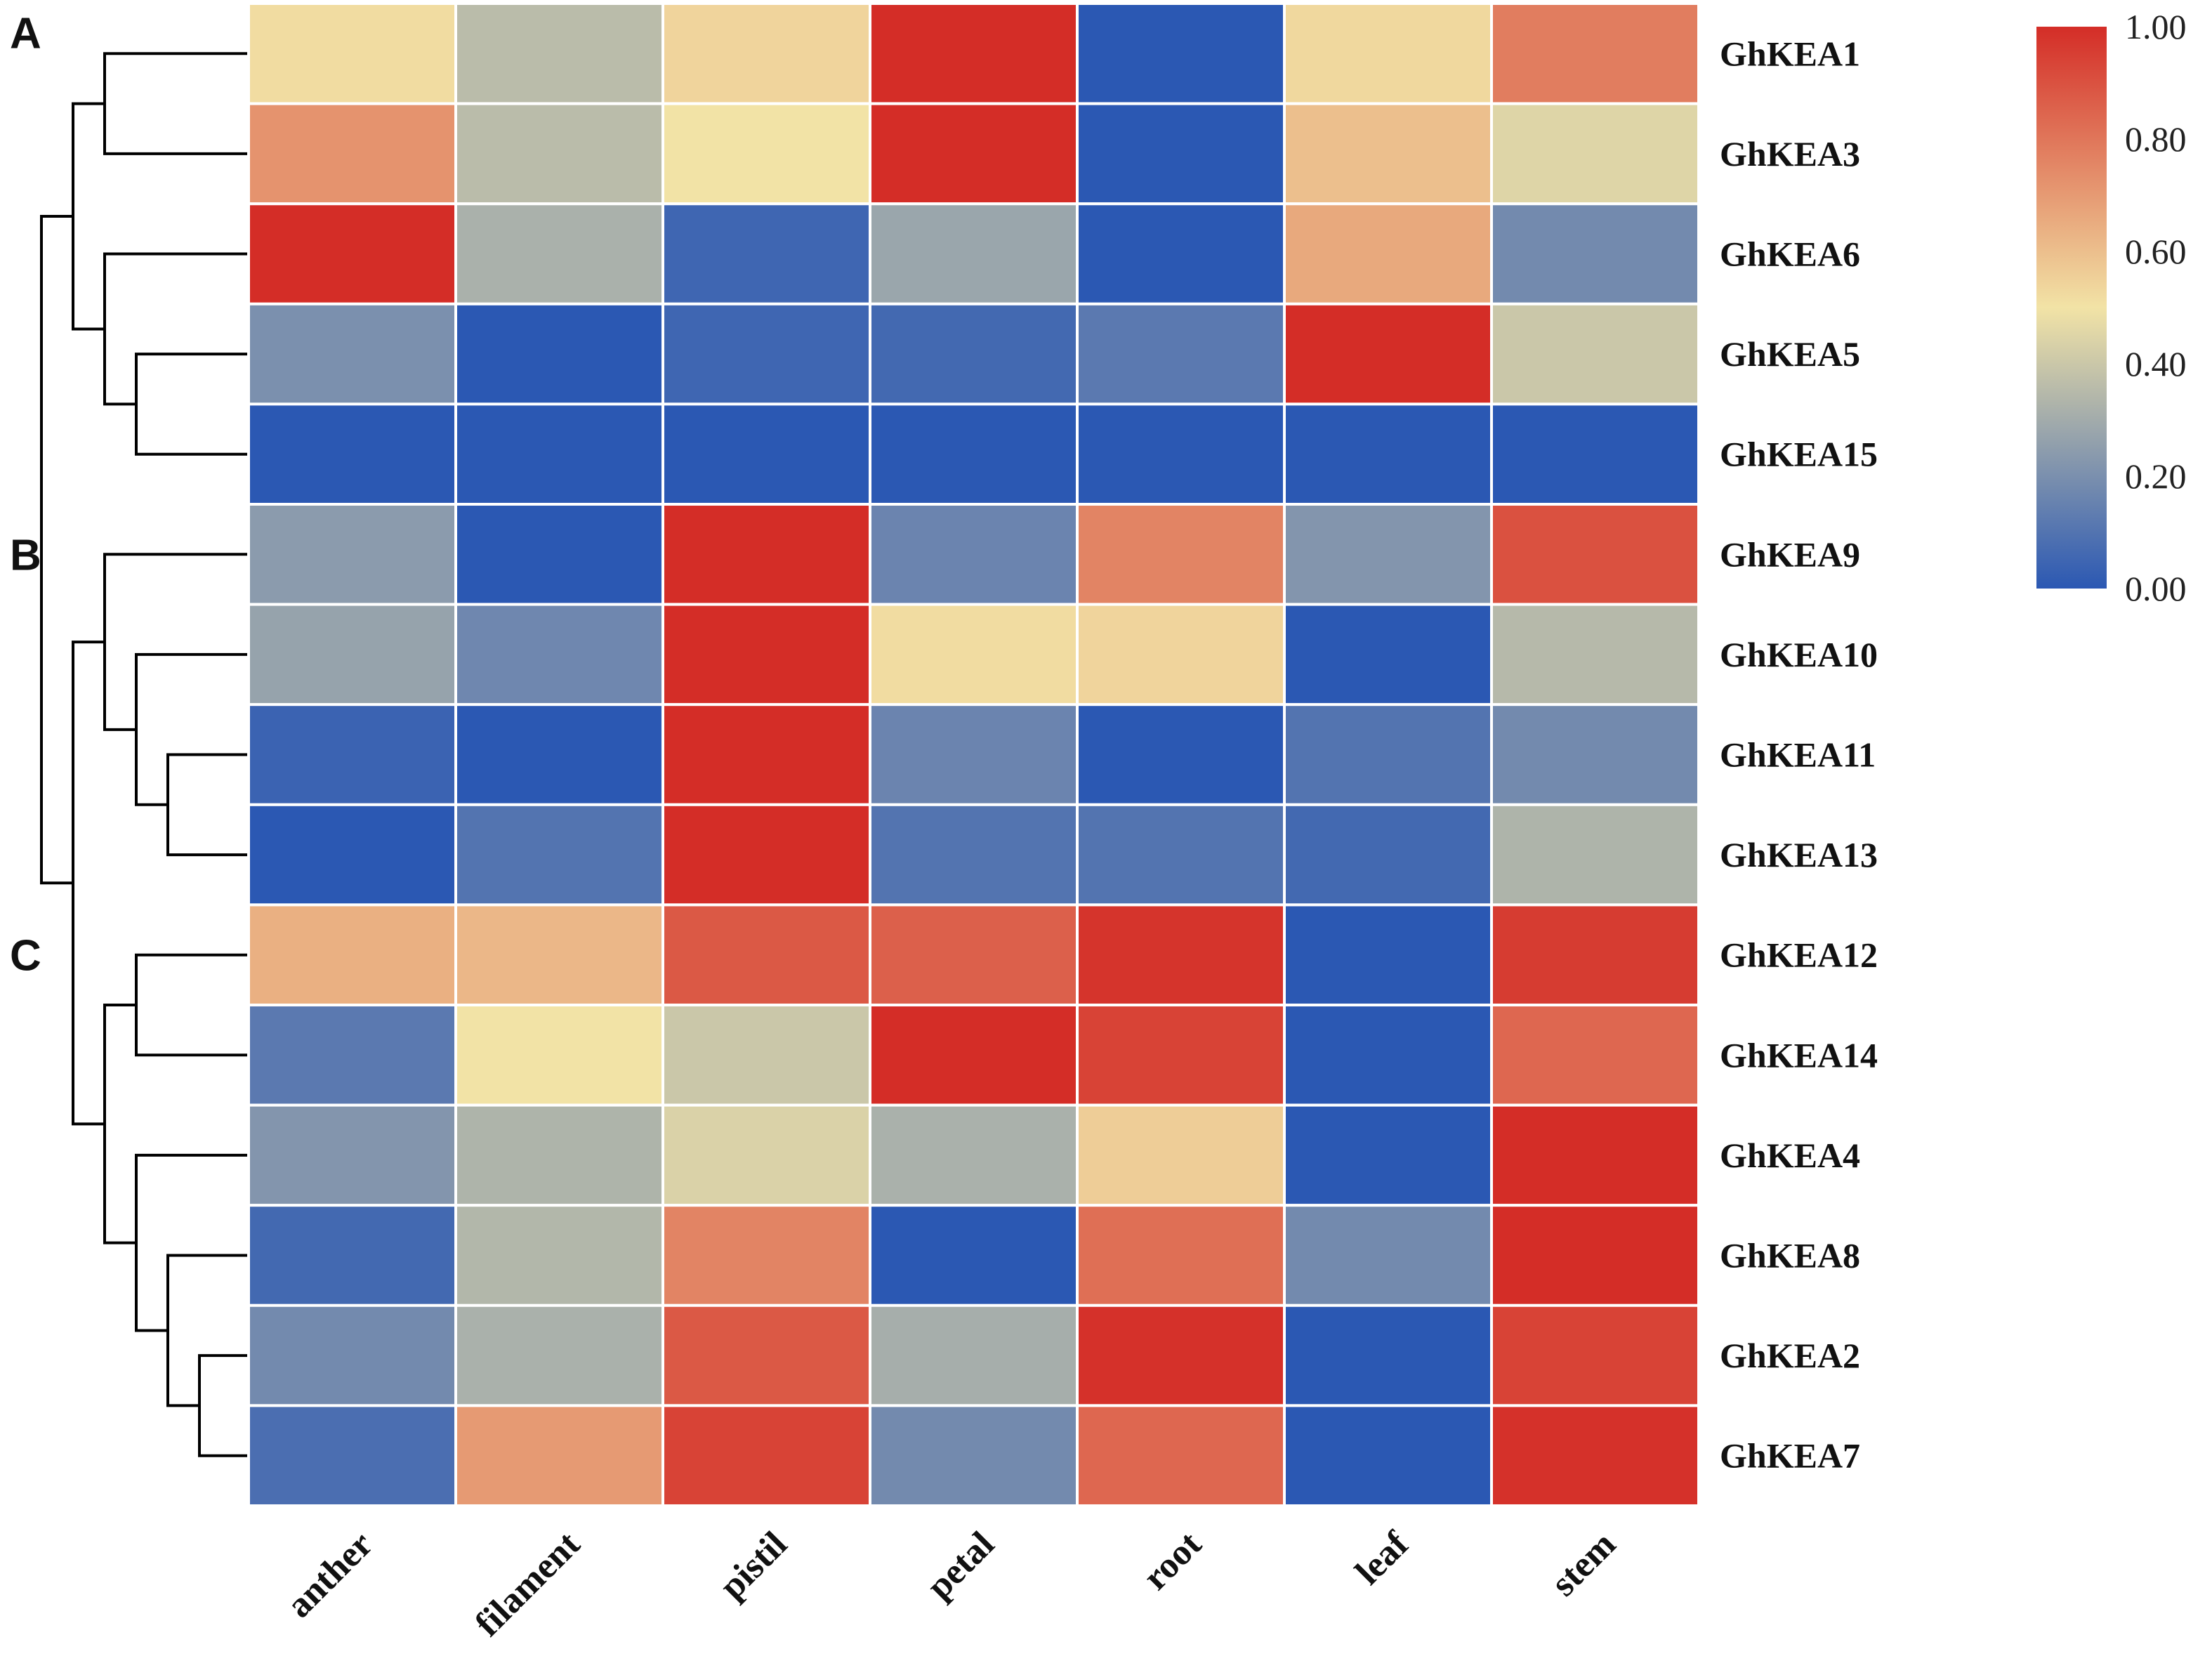 The image size is (2212, 1675). Describe the element at coordinates (559, 855) in the screenshot. I see `heatmap-cell-ghkea13-filament` at that location.